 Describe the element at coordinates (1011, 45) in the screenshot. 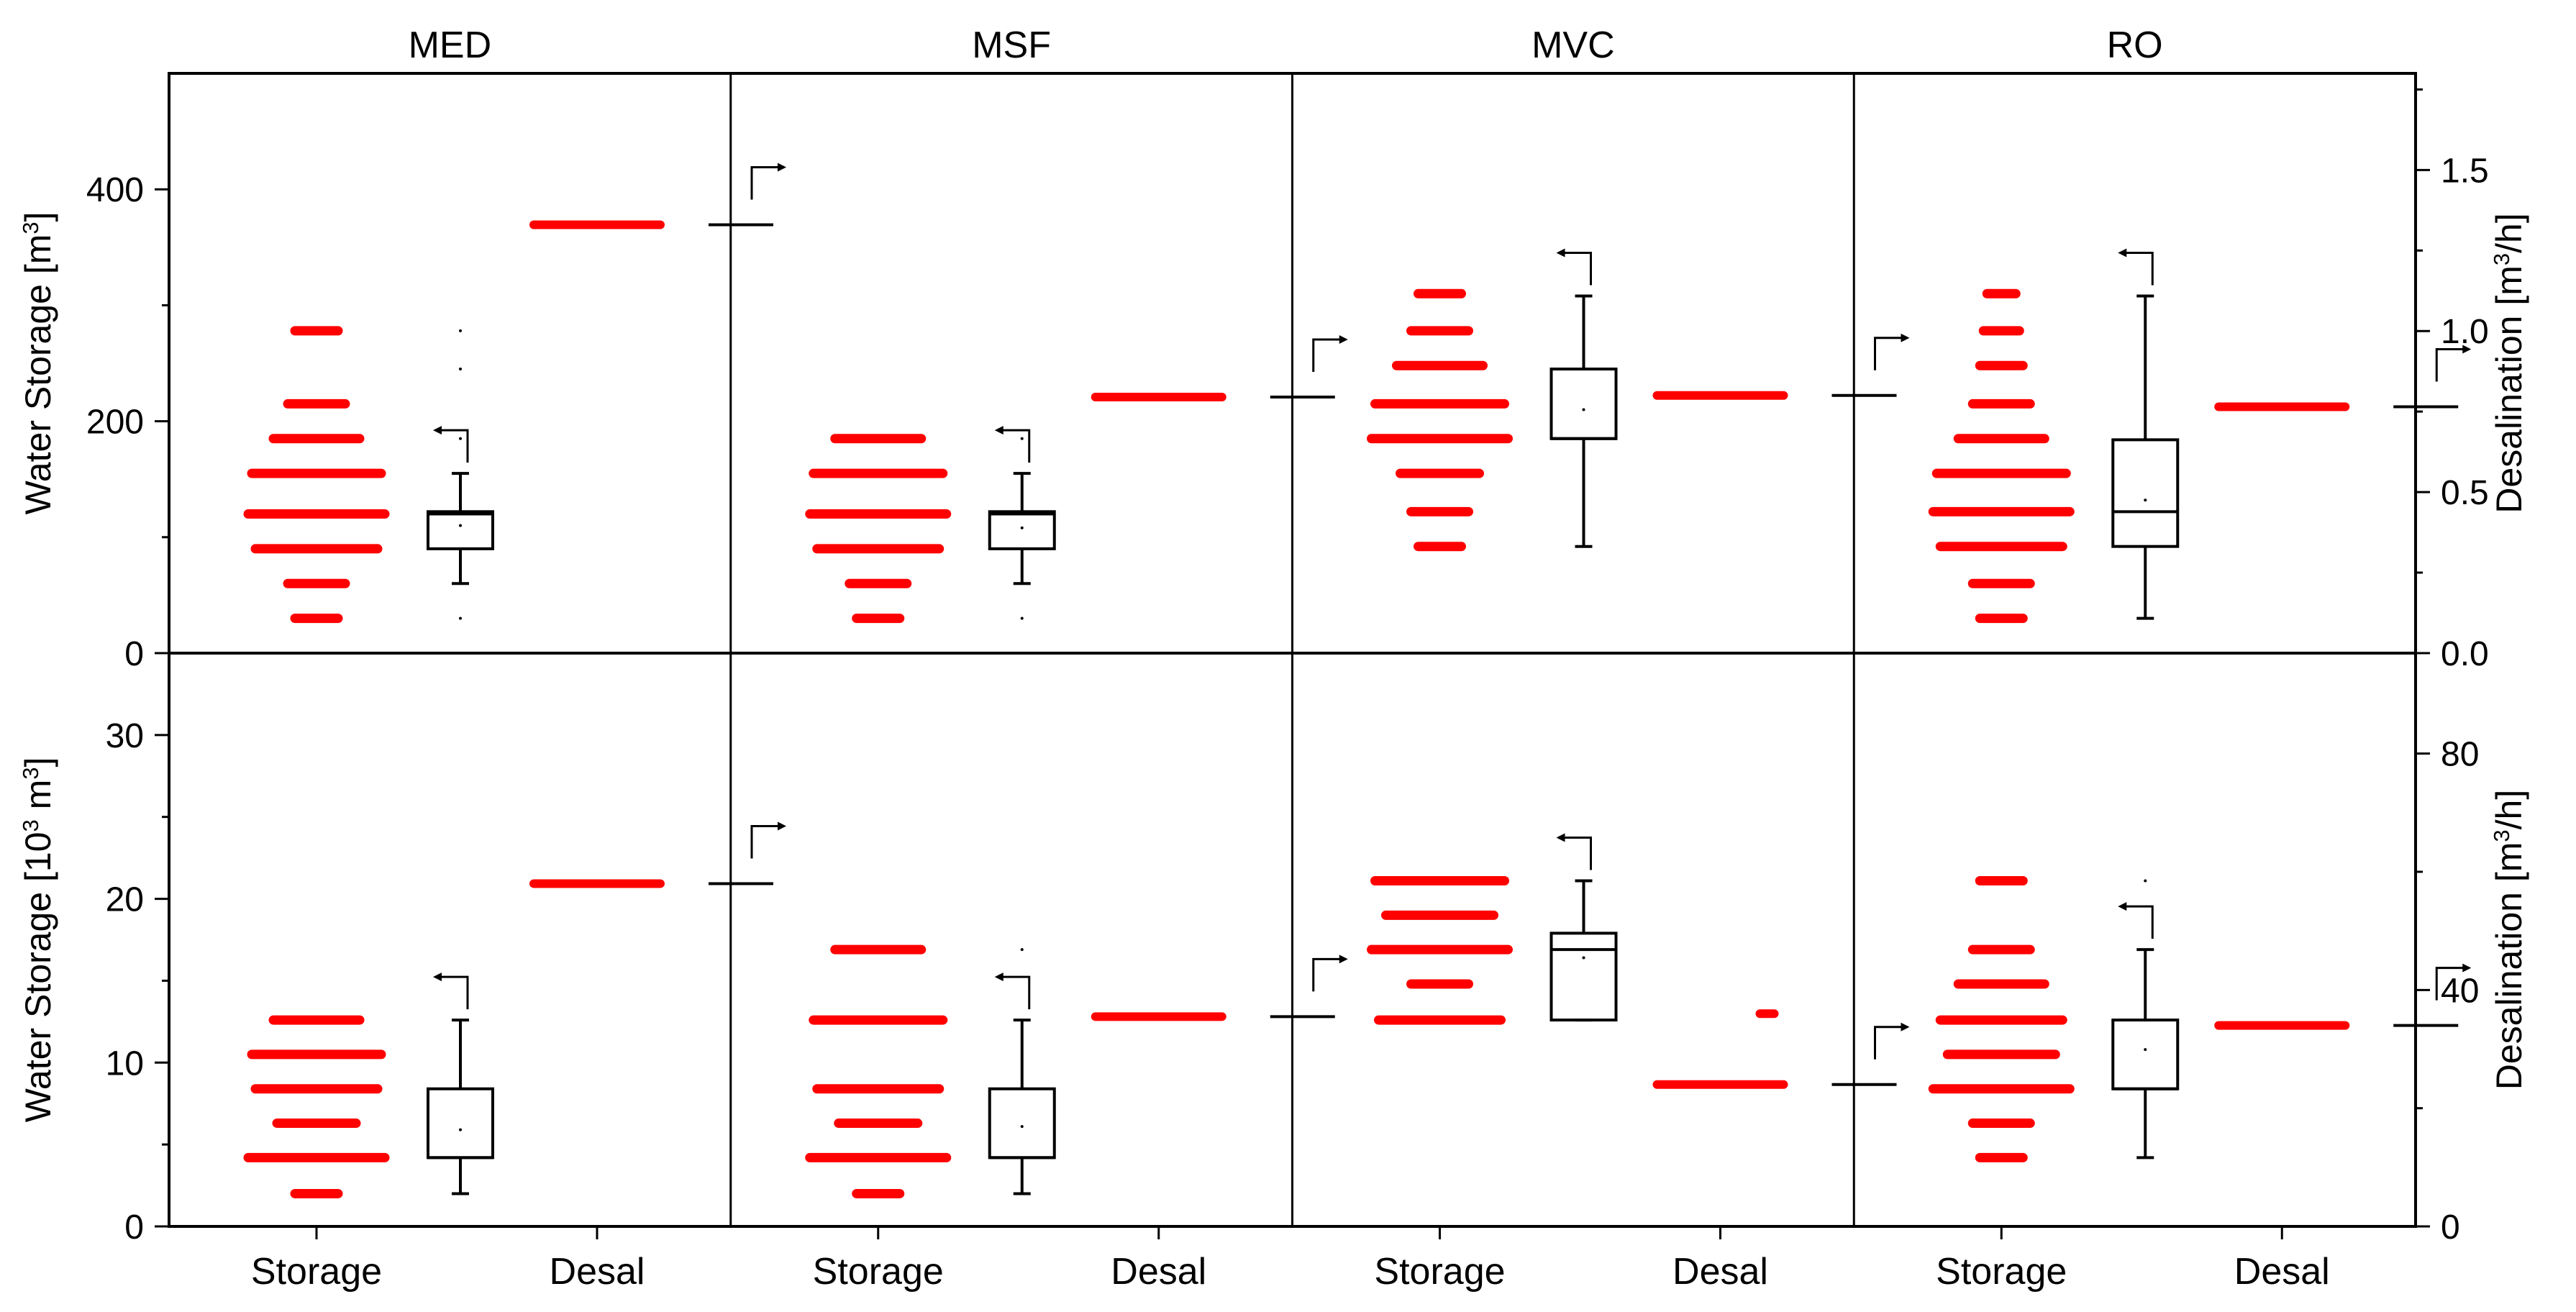

I see `column-title-msf: MSF` at that location.